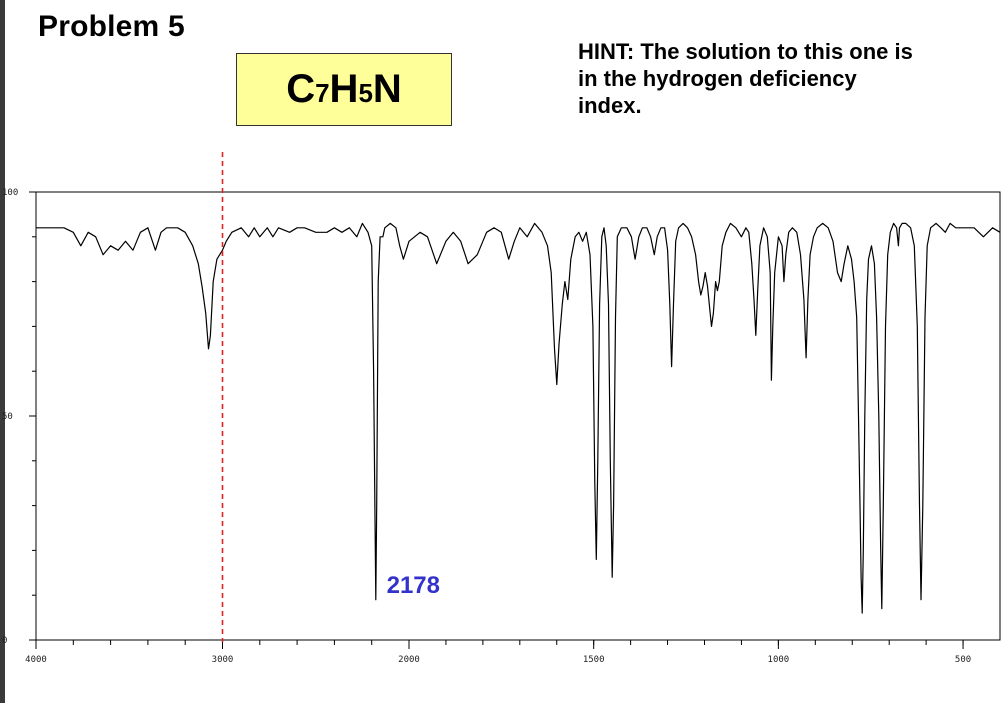 The height and width of the screenshot is (703, 1002). I want to click on formula-element-c: C, so click(301, 89).